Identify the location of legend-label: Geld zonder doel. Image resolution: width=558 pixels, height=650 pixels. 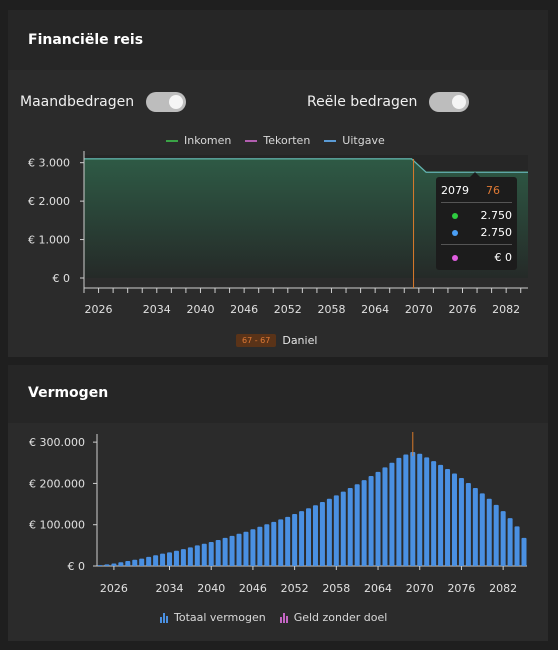
(340, 617).